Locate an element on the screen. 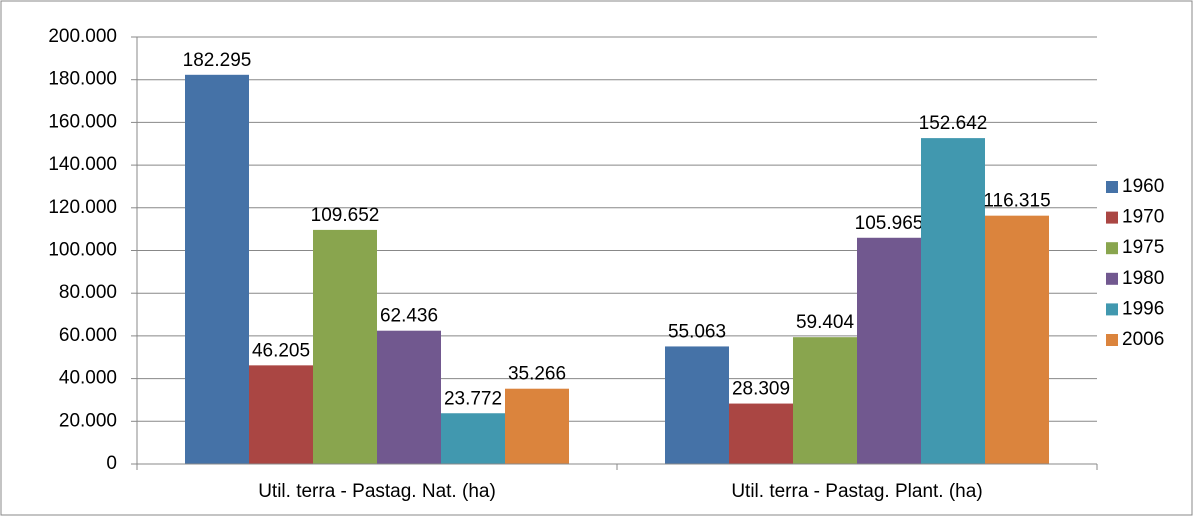  x-tick-label: Util. terra - Pastag. Nat. (ha) is located at coordinates (377, 491).